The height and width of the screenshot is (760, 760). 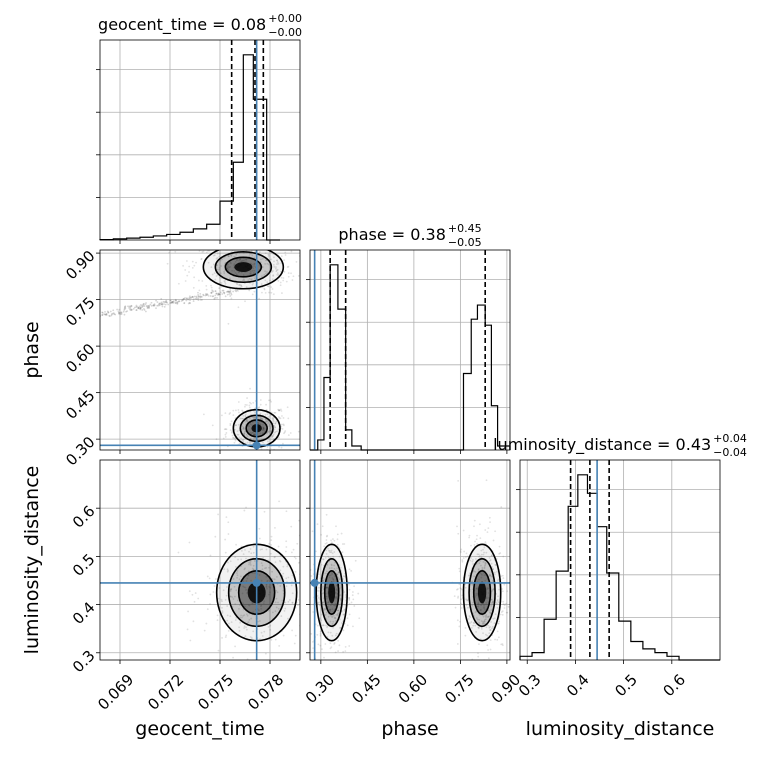 What do you see at coordinates (366, 689) in the screenshot?
I see `x-tick-label-phase: 0.45` at bounding box center [366, 689].